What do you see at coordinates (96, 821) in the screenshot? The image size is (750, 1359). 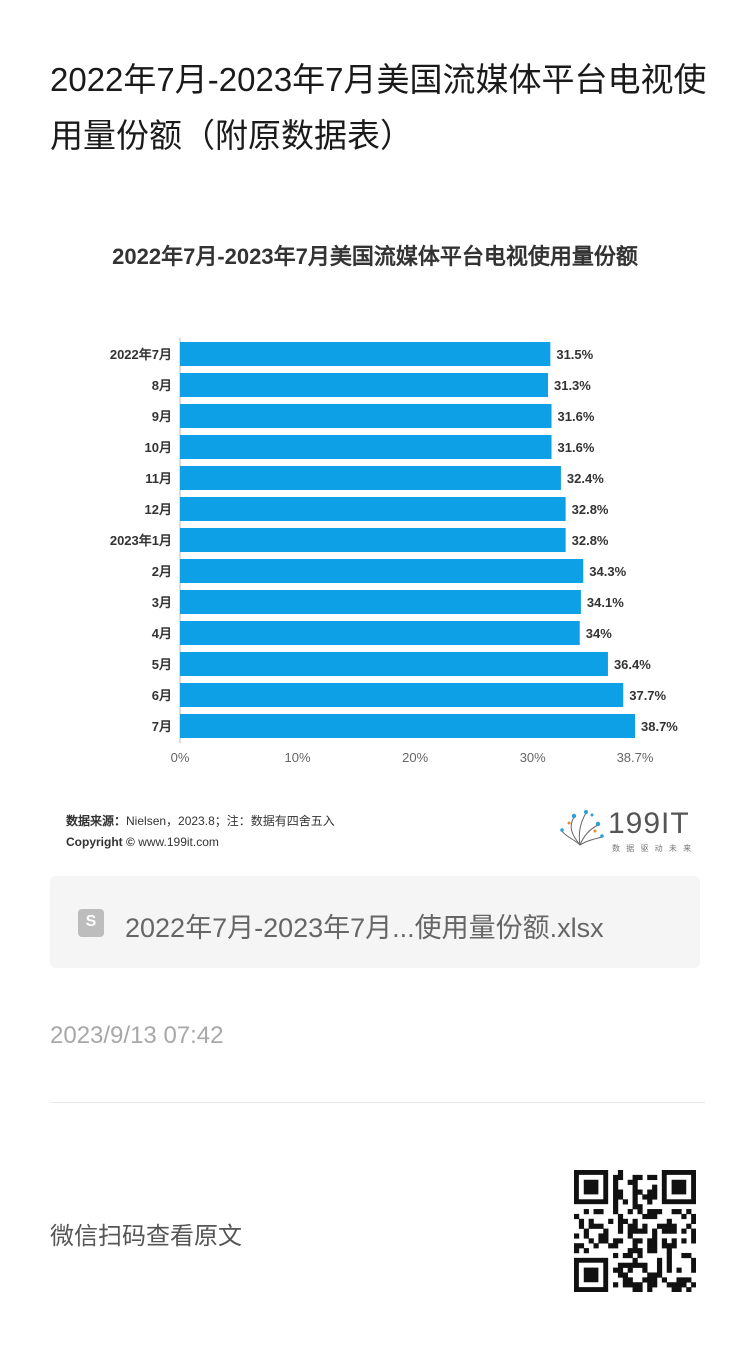 I see `source-label: 数据来源：` at bounding box center [96, 821].